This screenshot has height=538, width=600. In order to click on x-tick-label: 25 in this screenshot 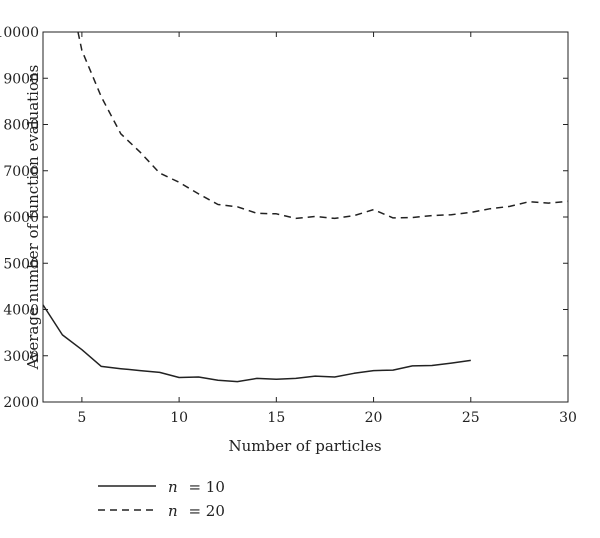, I will do `click(471, 418)`.